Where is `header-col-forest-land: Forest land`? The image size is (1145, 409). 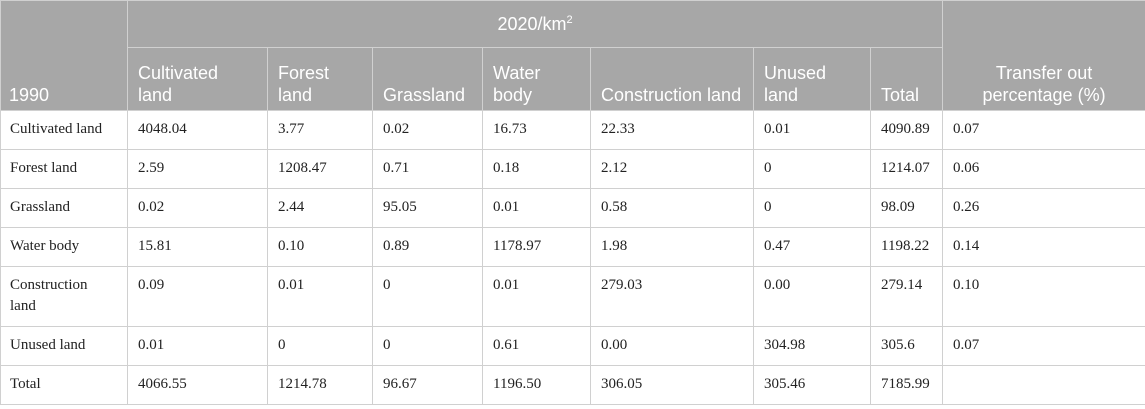 header-col-forest-land: Forest land is located at coordinates (320, 79).